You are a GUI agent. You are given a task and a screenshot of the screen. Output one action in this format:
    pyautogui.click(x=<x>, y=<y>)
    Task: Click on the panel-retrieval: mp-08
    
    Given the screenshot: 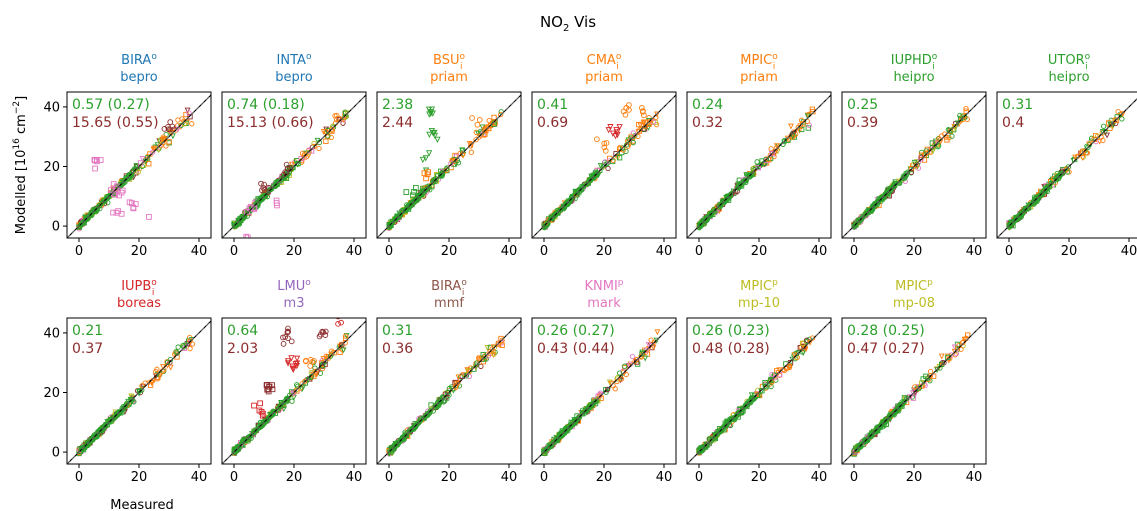 What is the action you would take?
    pyautogui.click(x=914, y=303)
    